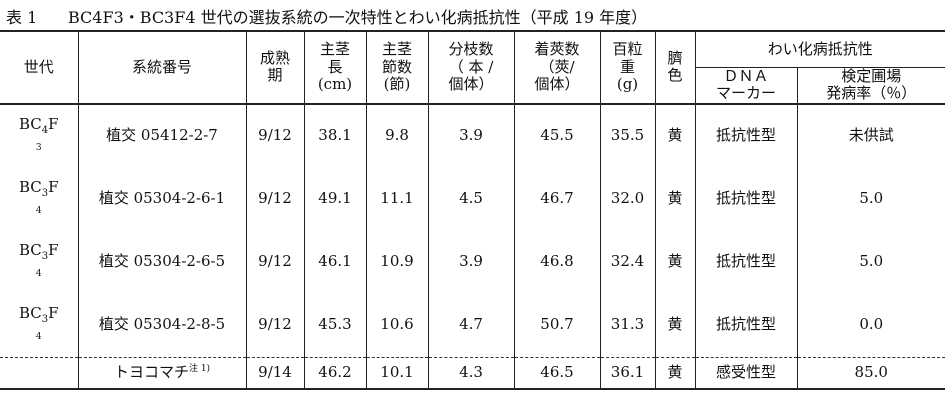 This screenshot has width=945, height=401. I want to click on header-dna-marker: ＤＮＡ マーカー, so click(745, 85).